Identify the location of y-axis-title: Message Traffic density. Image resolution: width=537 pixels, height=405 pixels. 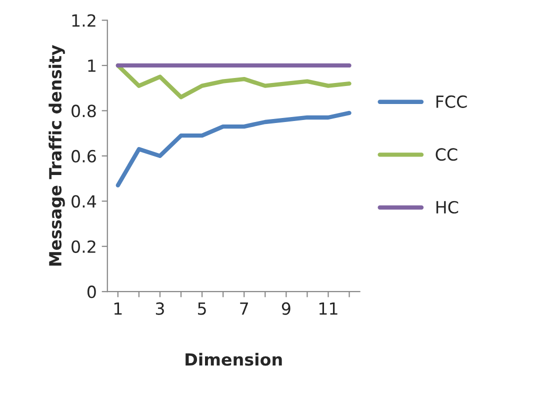
(56, 155).